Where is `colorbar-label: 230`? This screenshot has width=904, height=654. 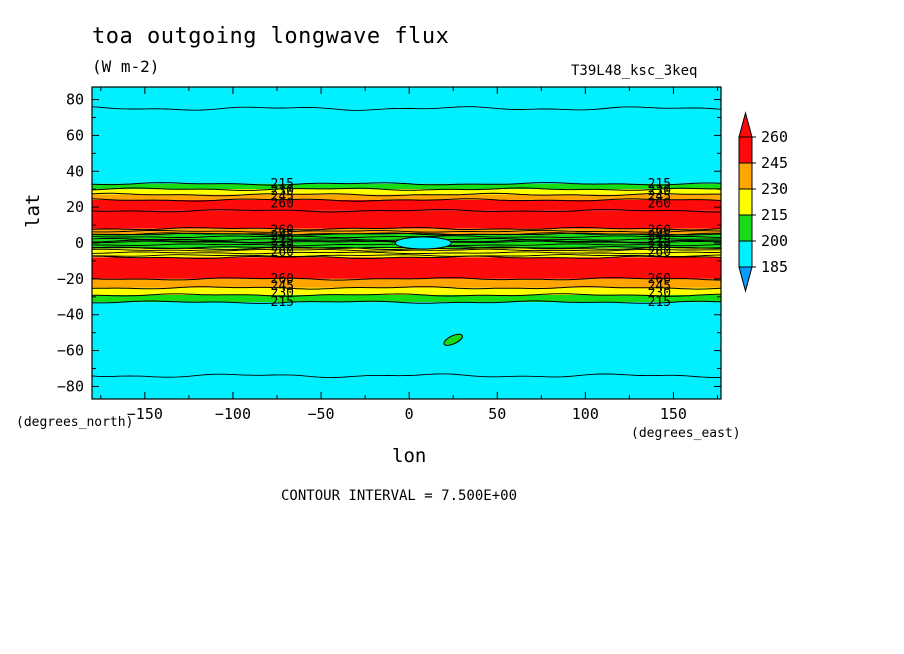
colorbar-label: 230 is located at coordinates (774, 189).